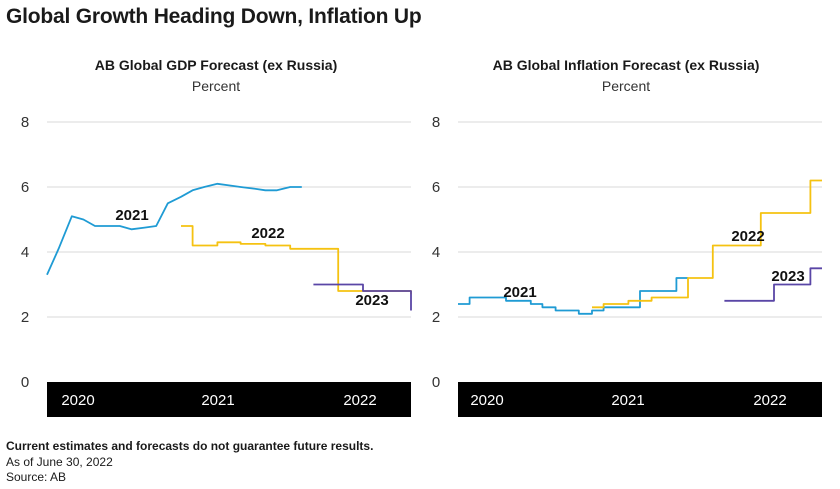  What do you see at coordinates (769, 400) in the screenshot?
I see `inflation-x-tick-label: 2022` at bounding box center [769, 400].